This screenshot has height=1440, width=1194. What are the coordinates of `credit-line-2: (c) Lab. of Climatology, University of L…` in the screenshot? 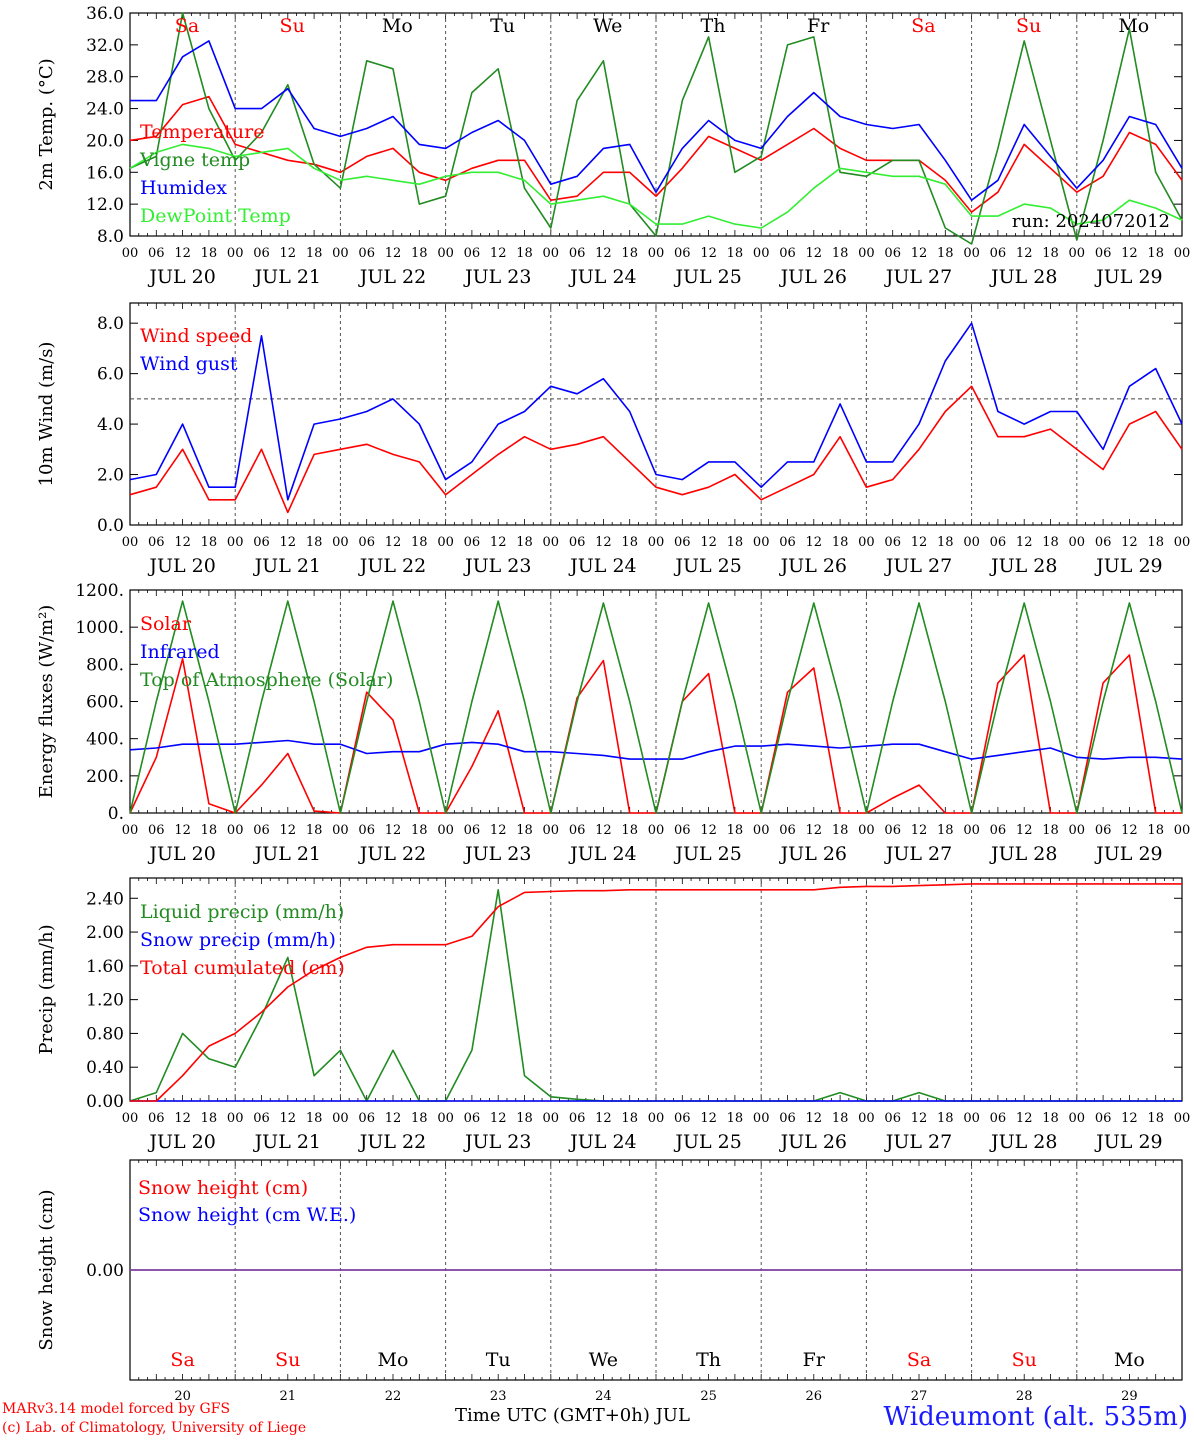 It's located at (154, 1428).